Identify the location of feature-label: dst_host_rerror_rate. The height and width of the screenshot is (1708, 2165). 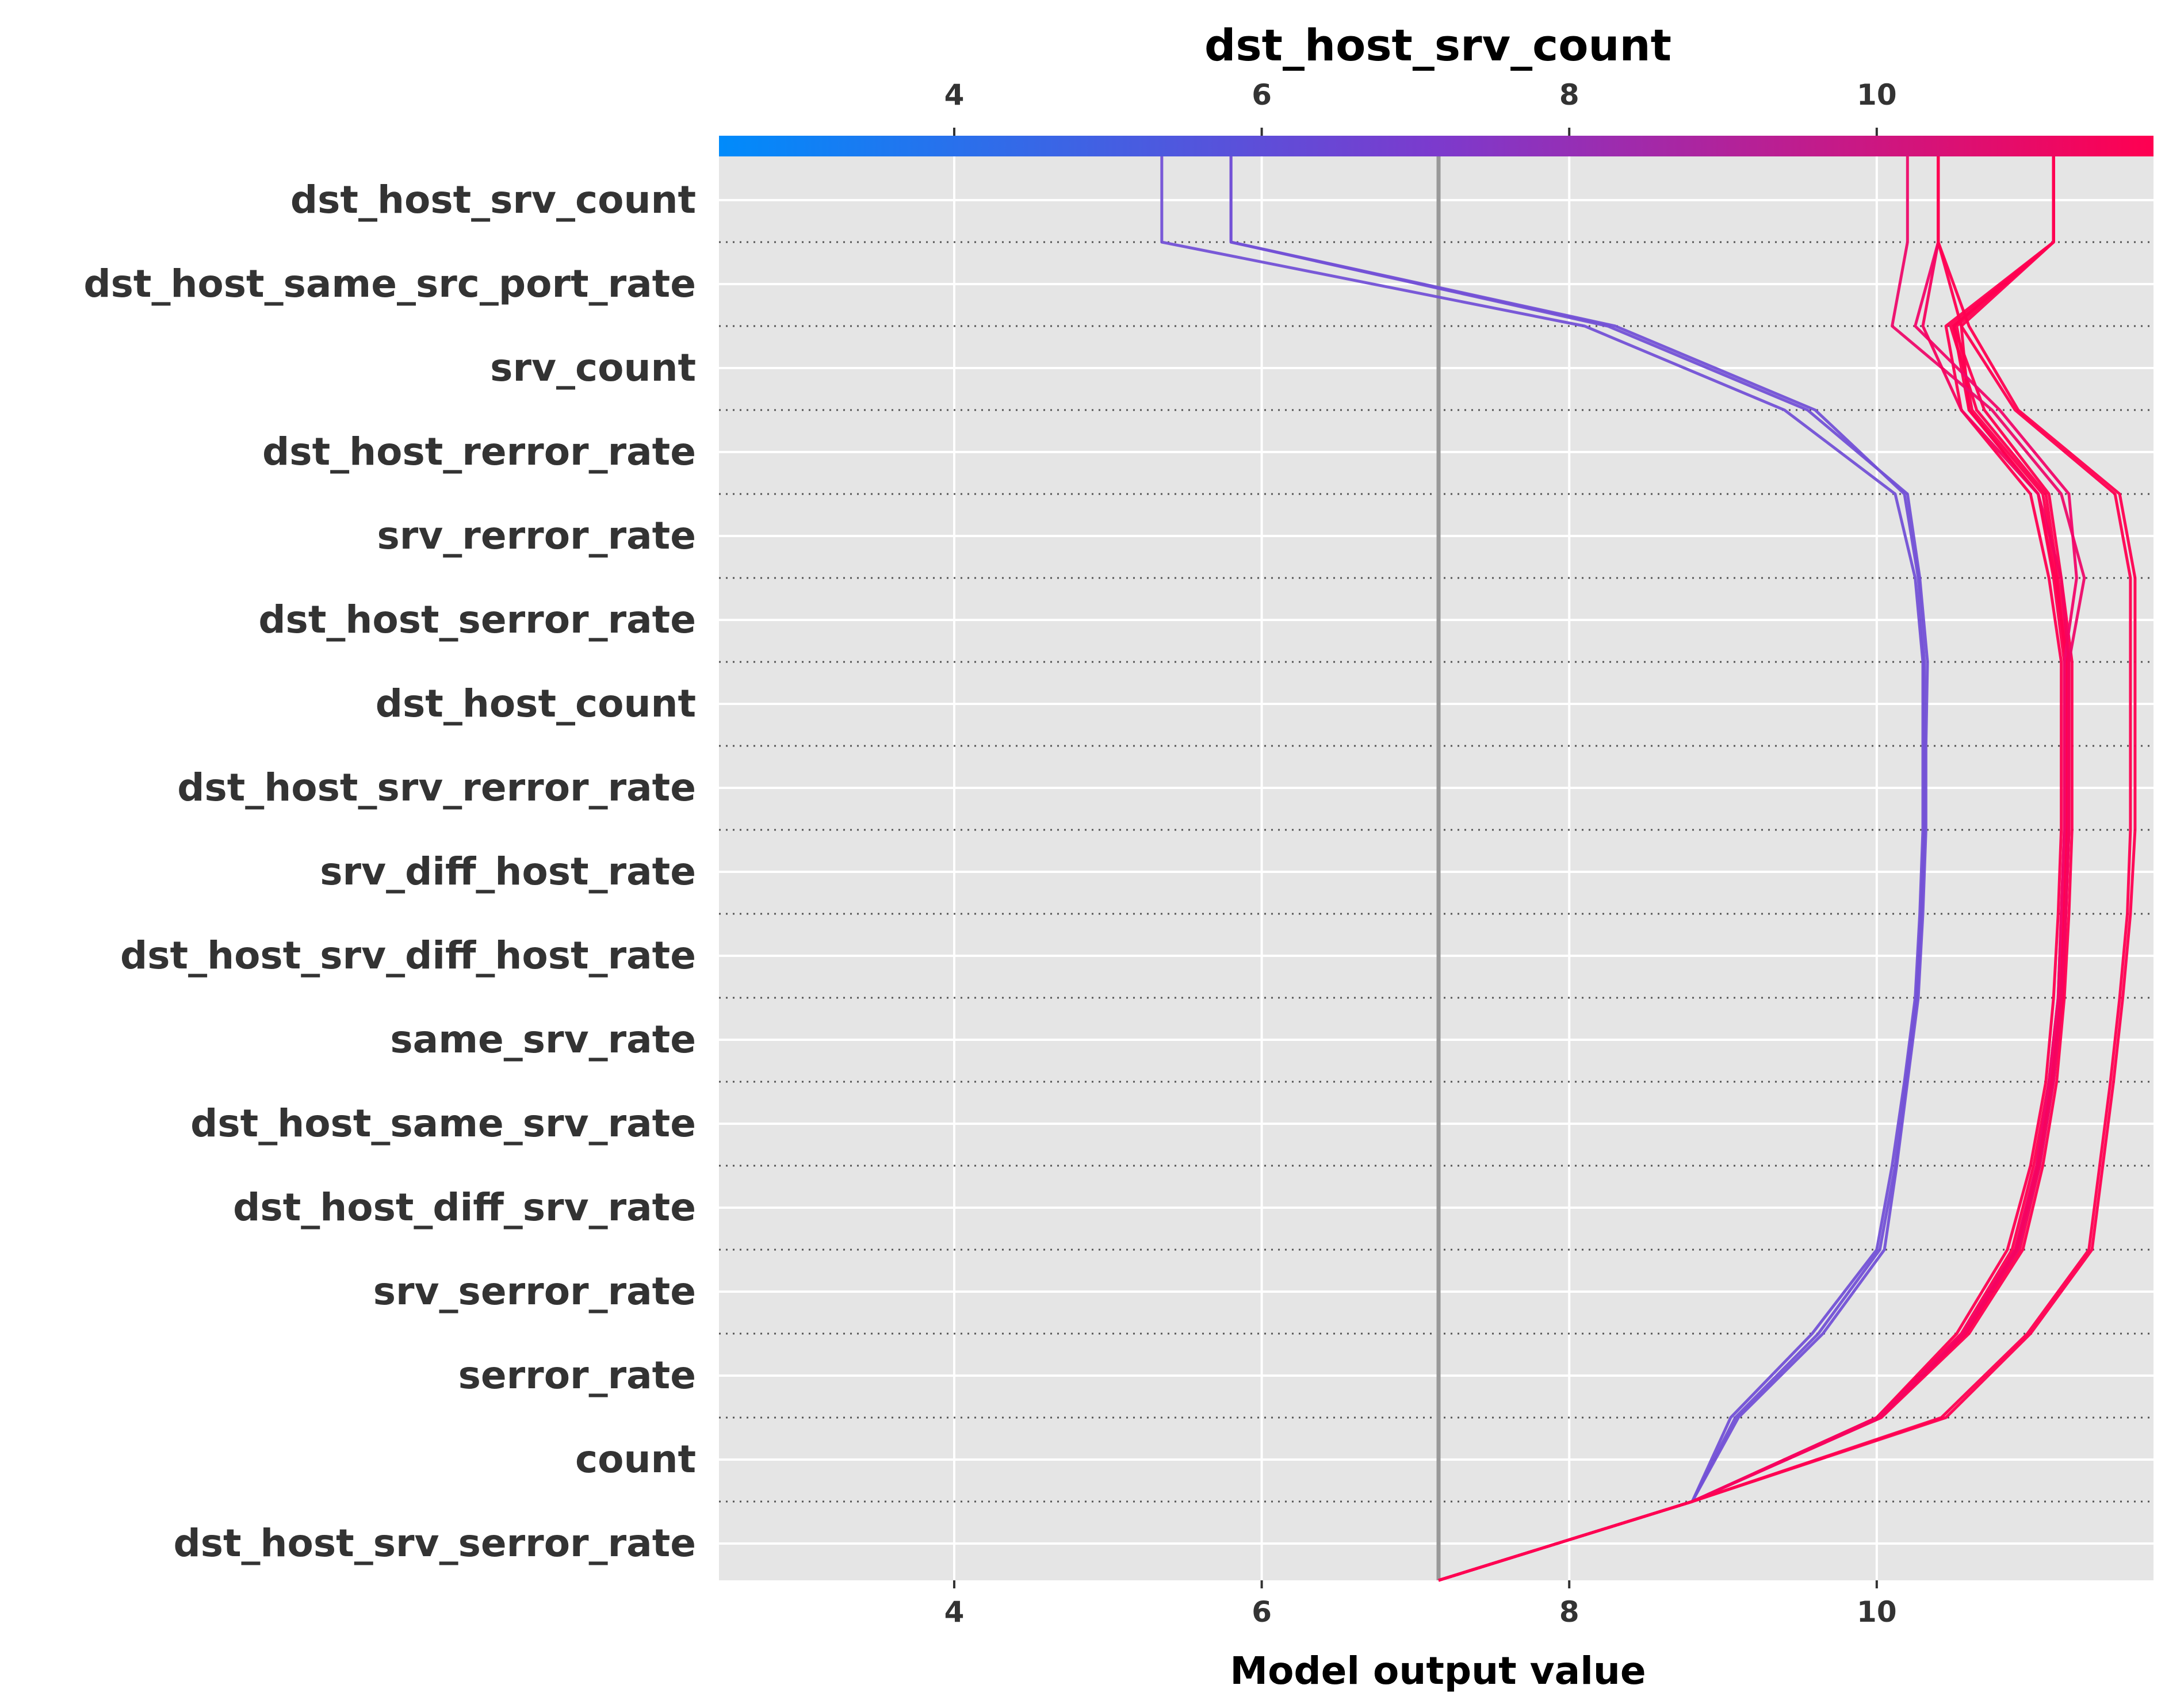
(479, 452).